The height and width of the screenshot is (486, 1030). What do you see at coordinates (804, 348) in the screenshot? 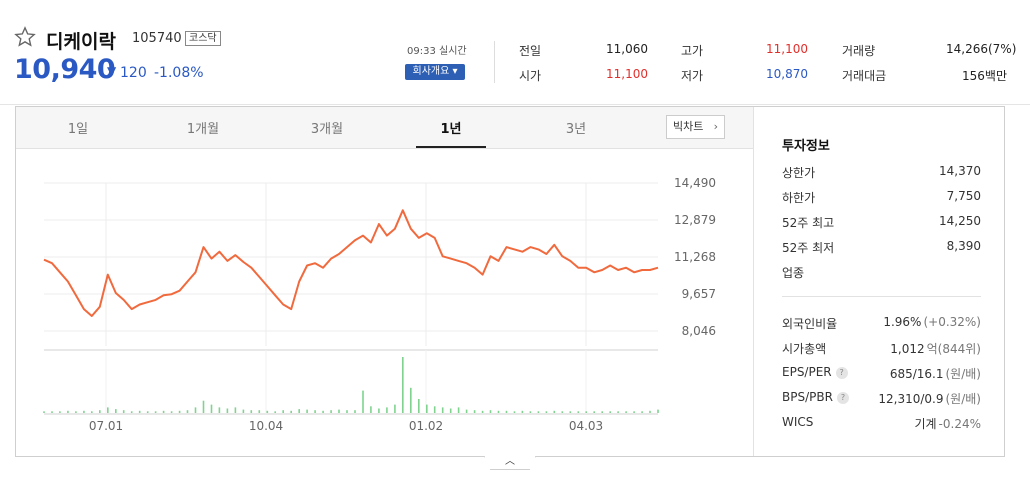
I see `invest-row-label: 시가총액` at bounding box center [804, 348].